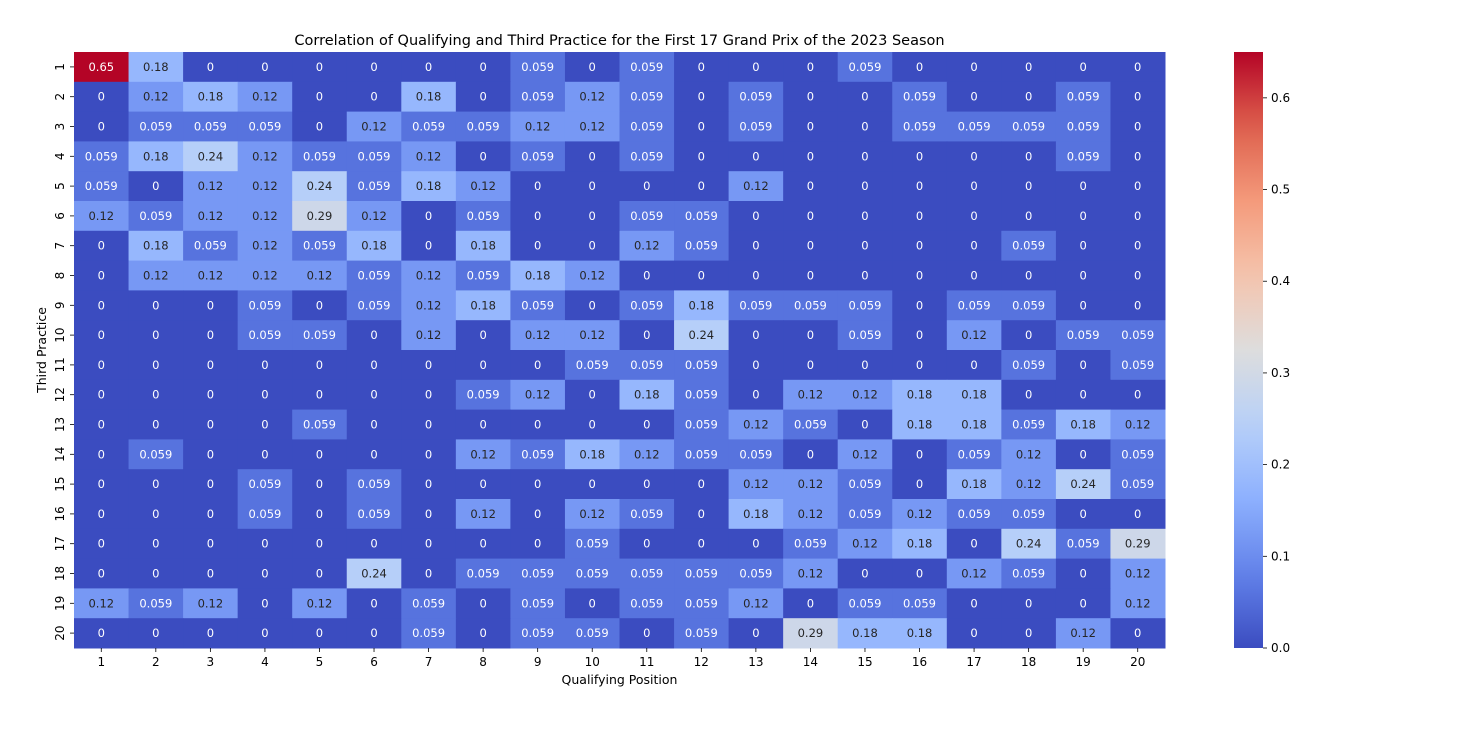  I want to click on y-tick-label: 15, so click(60, 483).